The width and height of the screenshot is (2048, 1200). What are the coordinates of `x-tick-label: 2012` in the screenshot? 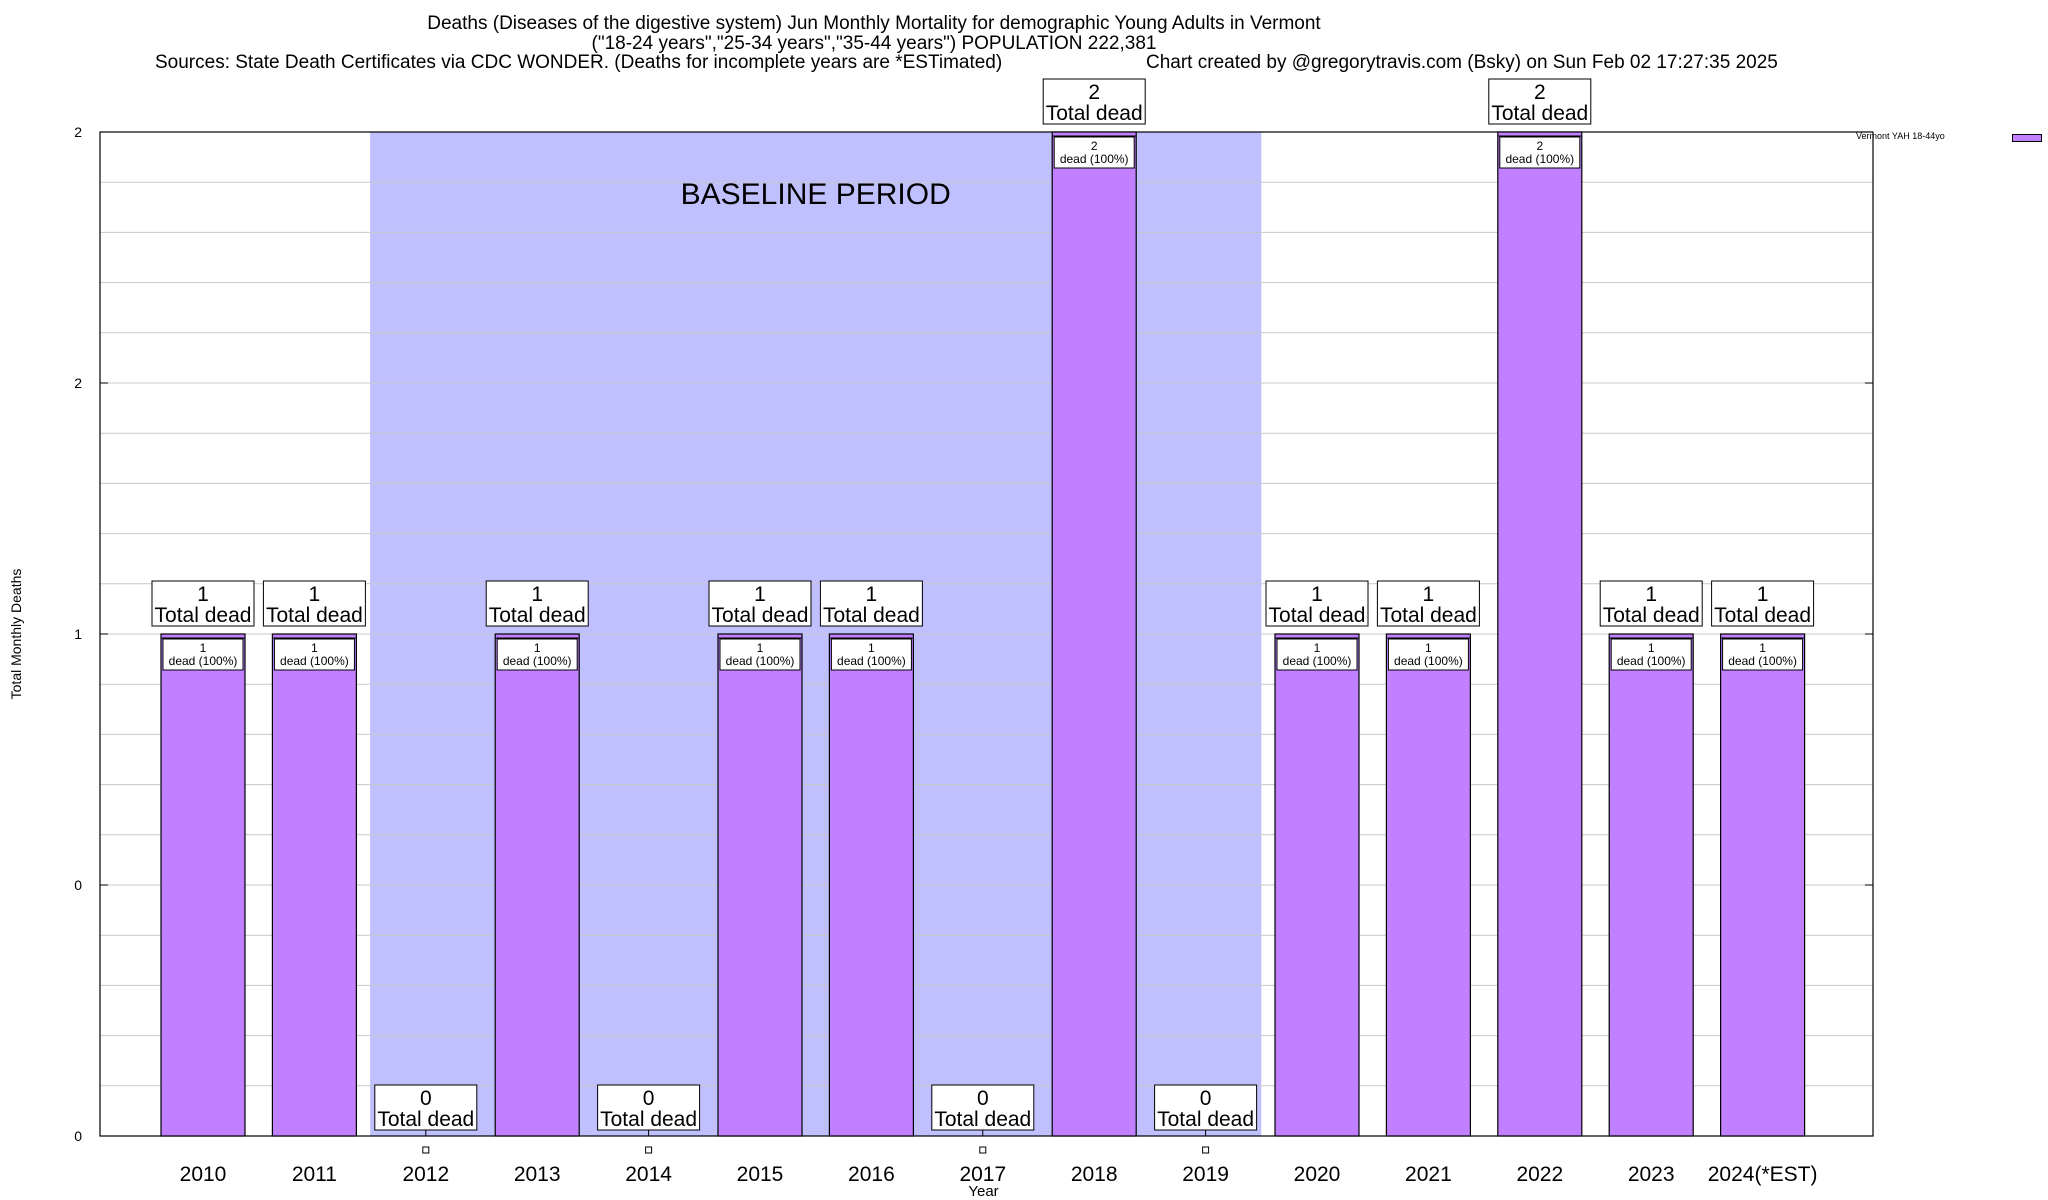 It's located at (425, 1174).